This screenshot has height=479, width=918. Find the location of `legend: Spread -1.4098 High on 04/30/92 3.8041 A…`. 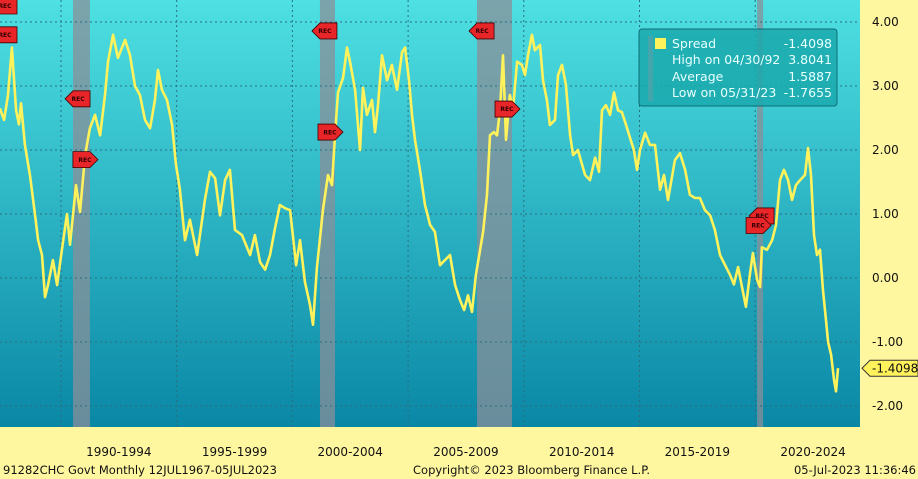

legend: Spread -1.4098 High on 04/30/92 3.8041 A… is located at coordinates (738, 67).